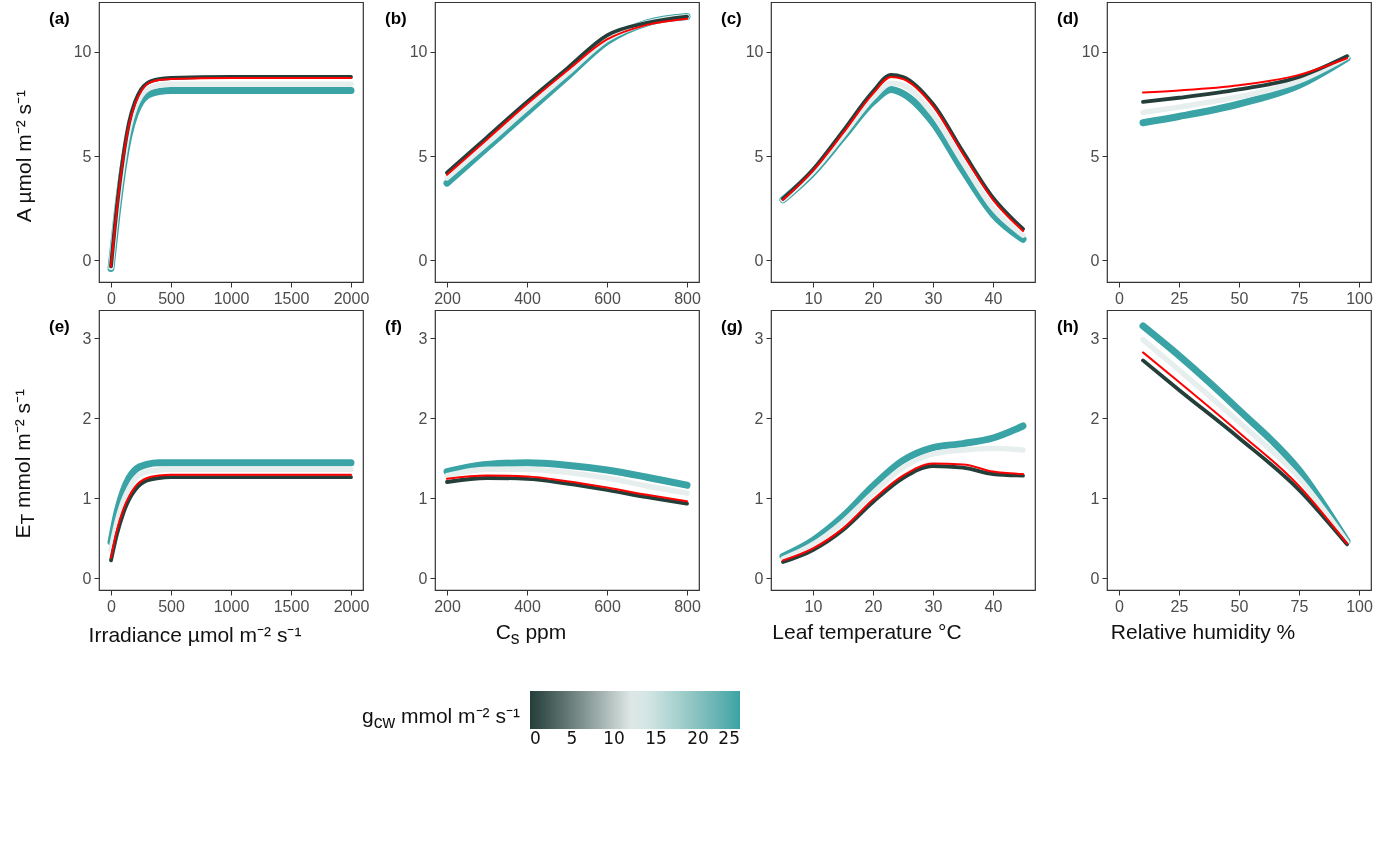  What do you see at coordinates (729, 738) in the screenshot?
I see `color-bar-label: 25` at bounding box center [729, 738].